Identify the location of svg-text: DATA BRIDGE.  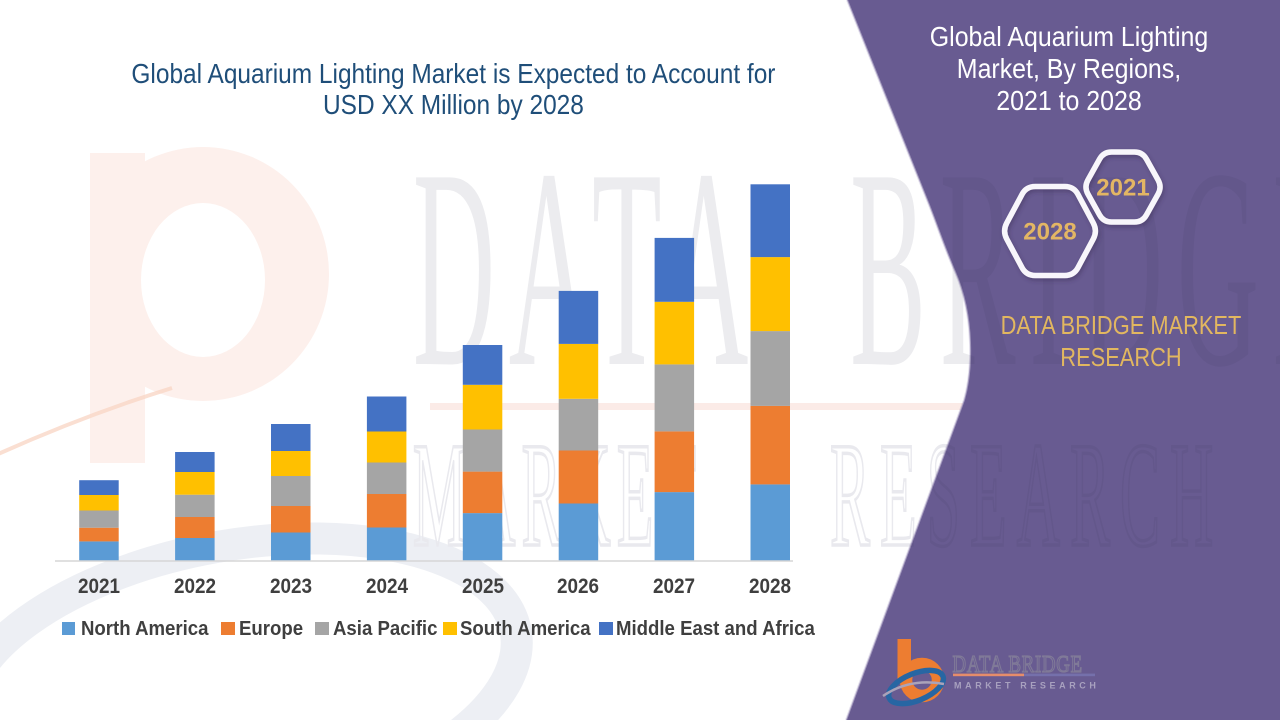
(1018, 664).